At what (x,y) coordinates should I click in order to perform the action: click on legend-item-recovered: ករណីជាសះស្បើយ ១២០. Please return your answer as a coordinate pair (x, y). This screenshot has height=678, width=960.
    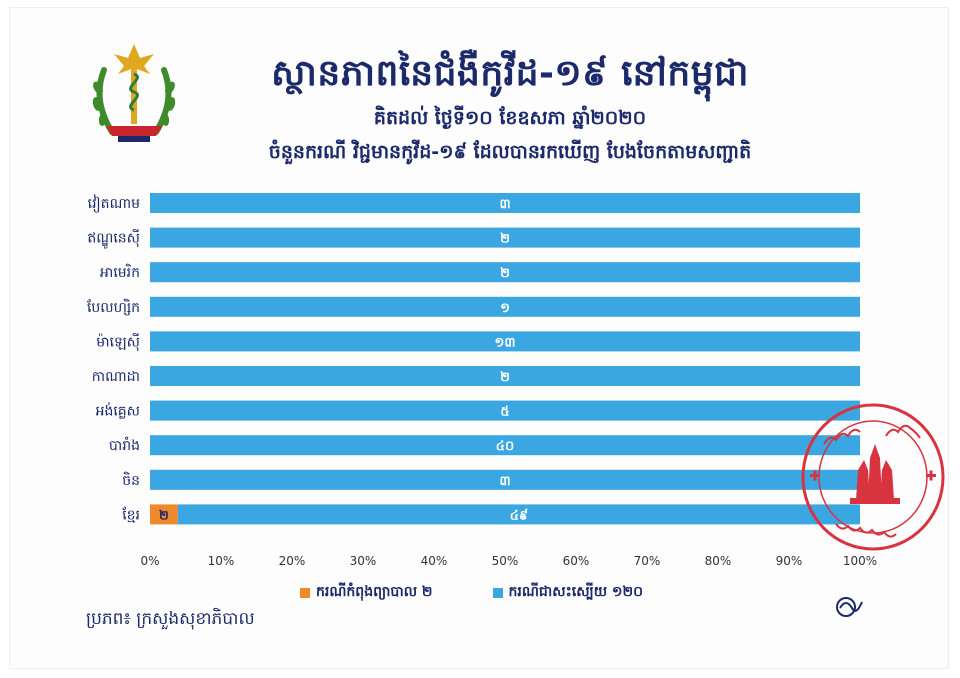
    Looking at the image, I should click on (567, 592).